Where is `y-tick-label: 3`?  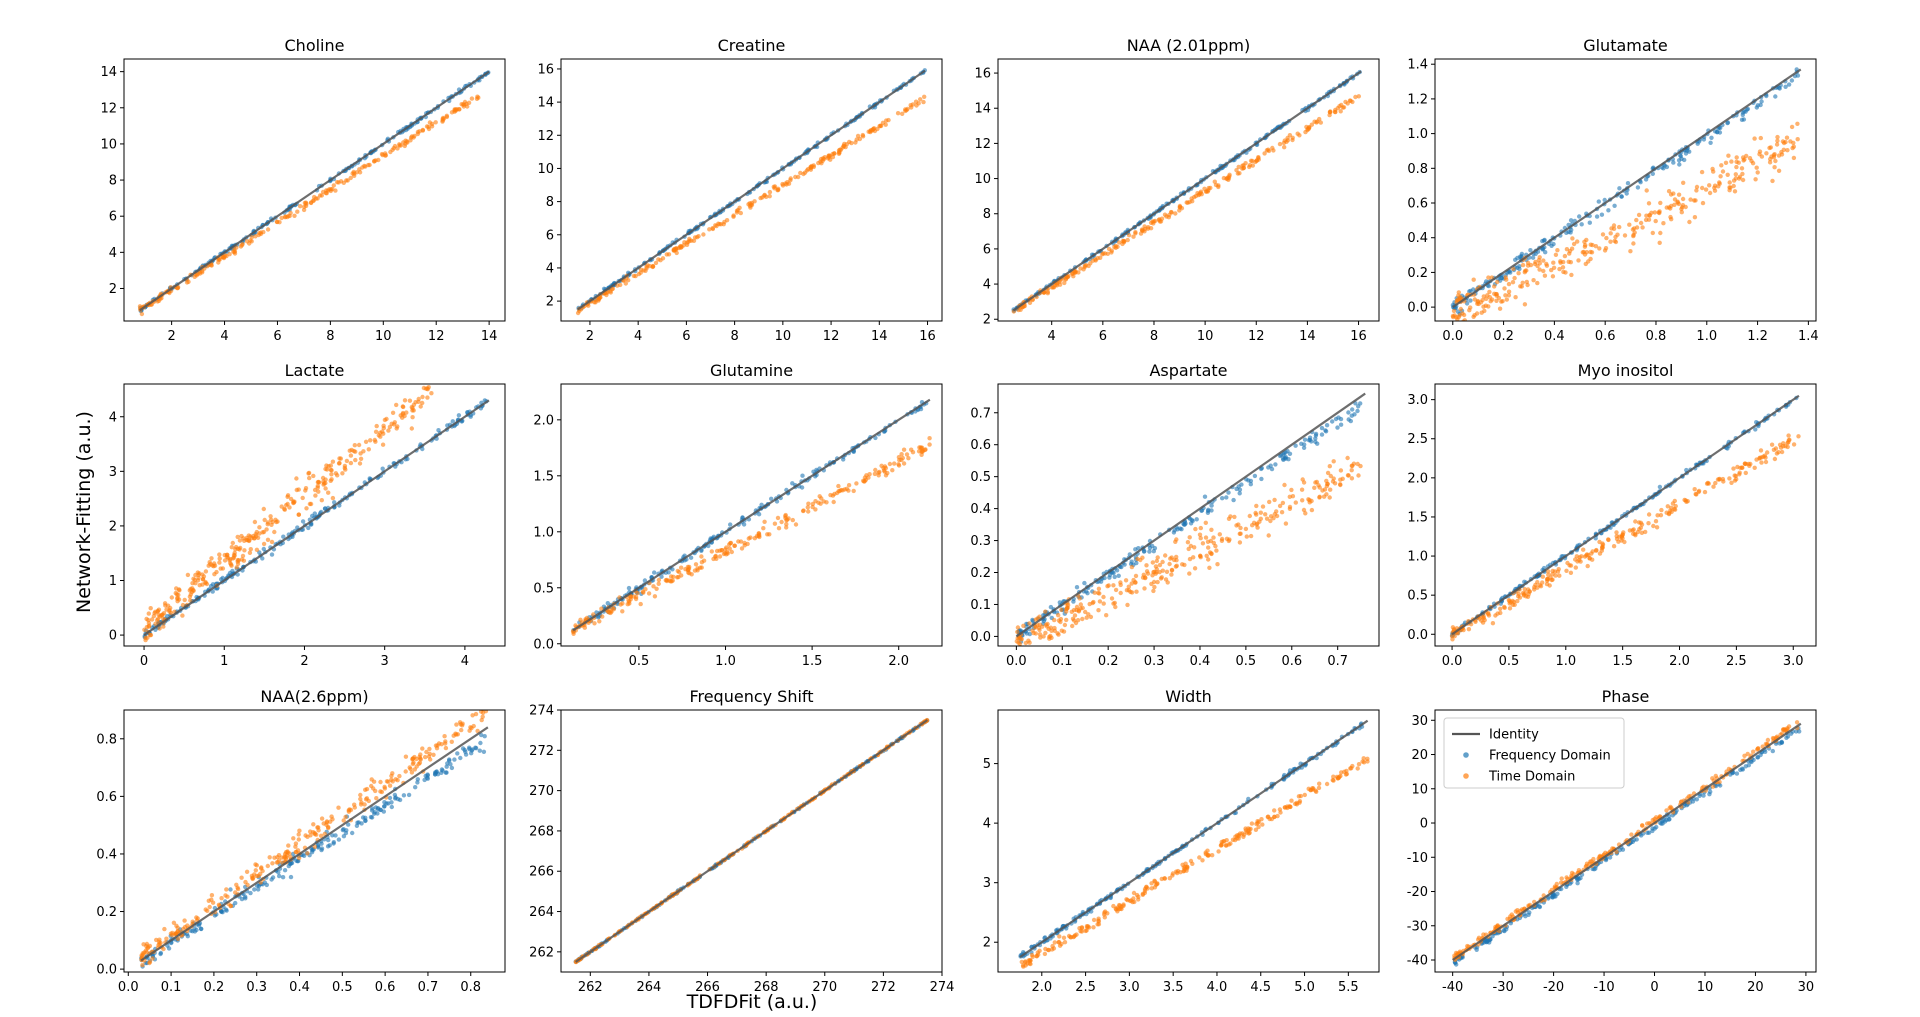 y-tick-label: 3 is located at coordinates (113, 472).